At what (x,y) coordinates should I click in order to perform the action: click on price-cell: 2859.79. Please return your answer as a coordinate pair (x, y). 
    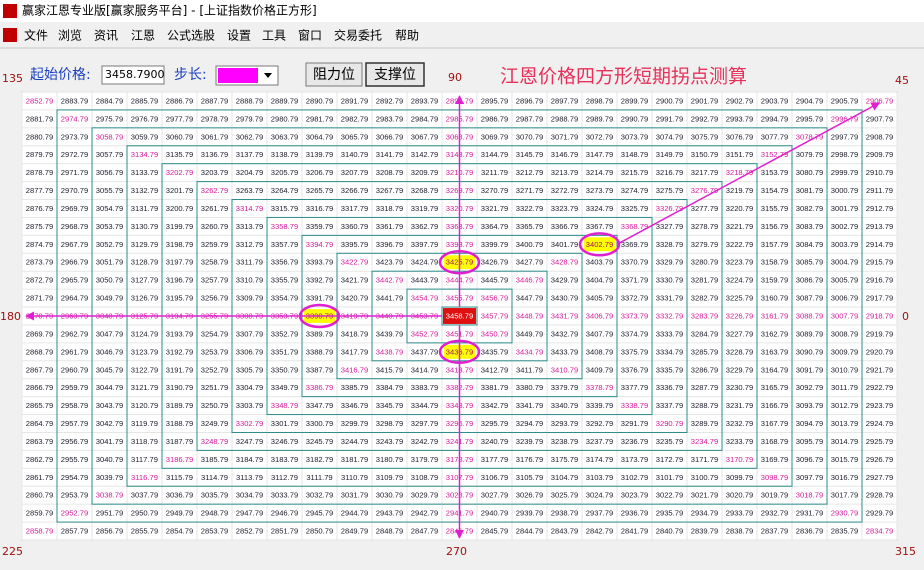
    Looking at the image, I should click on (39, 513).